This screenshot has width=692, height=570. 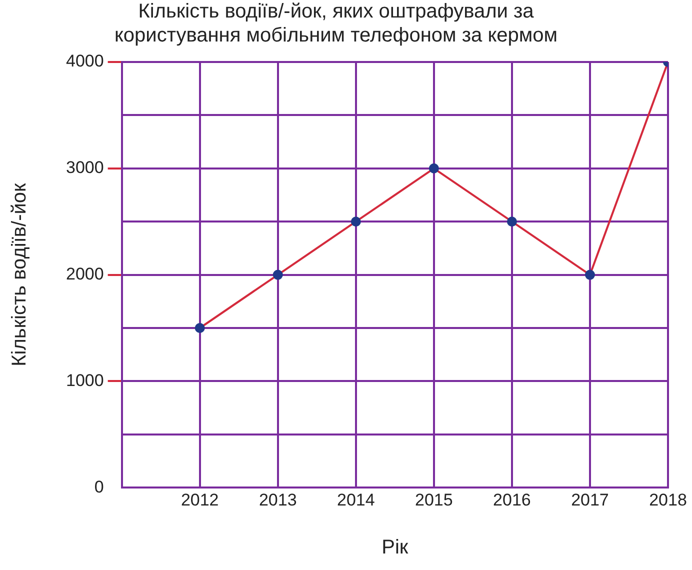 I want to click on y-tick-label: 4000, so click(x=85, y=61).